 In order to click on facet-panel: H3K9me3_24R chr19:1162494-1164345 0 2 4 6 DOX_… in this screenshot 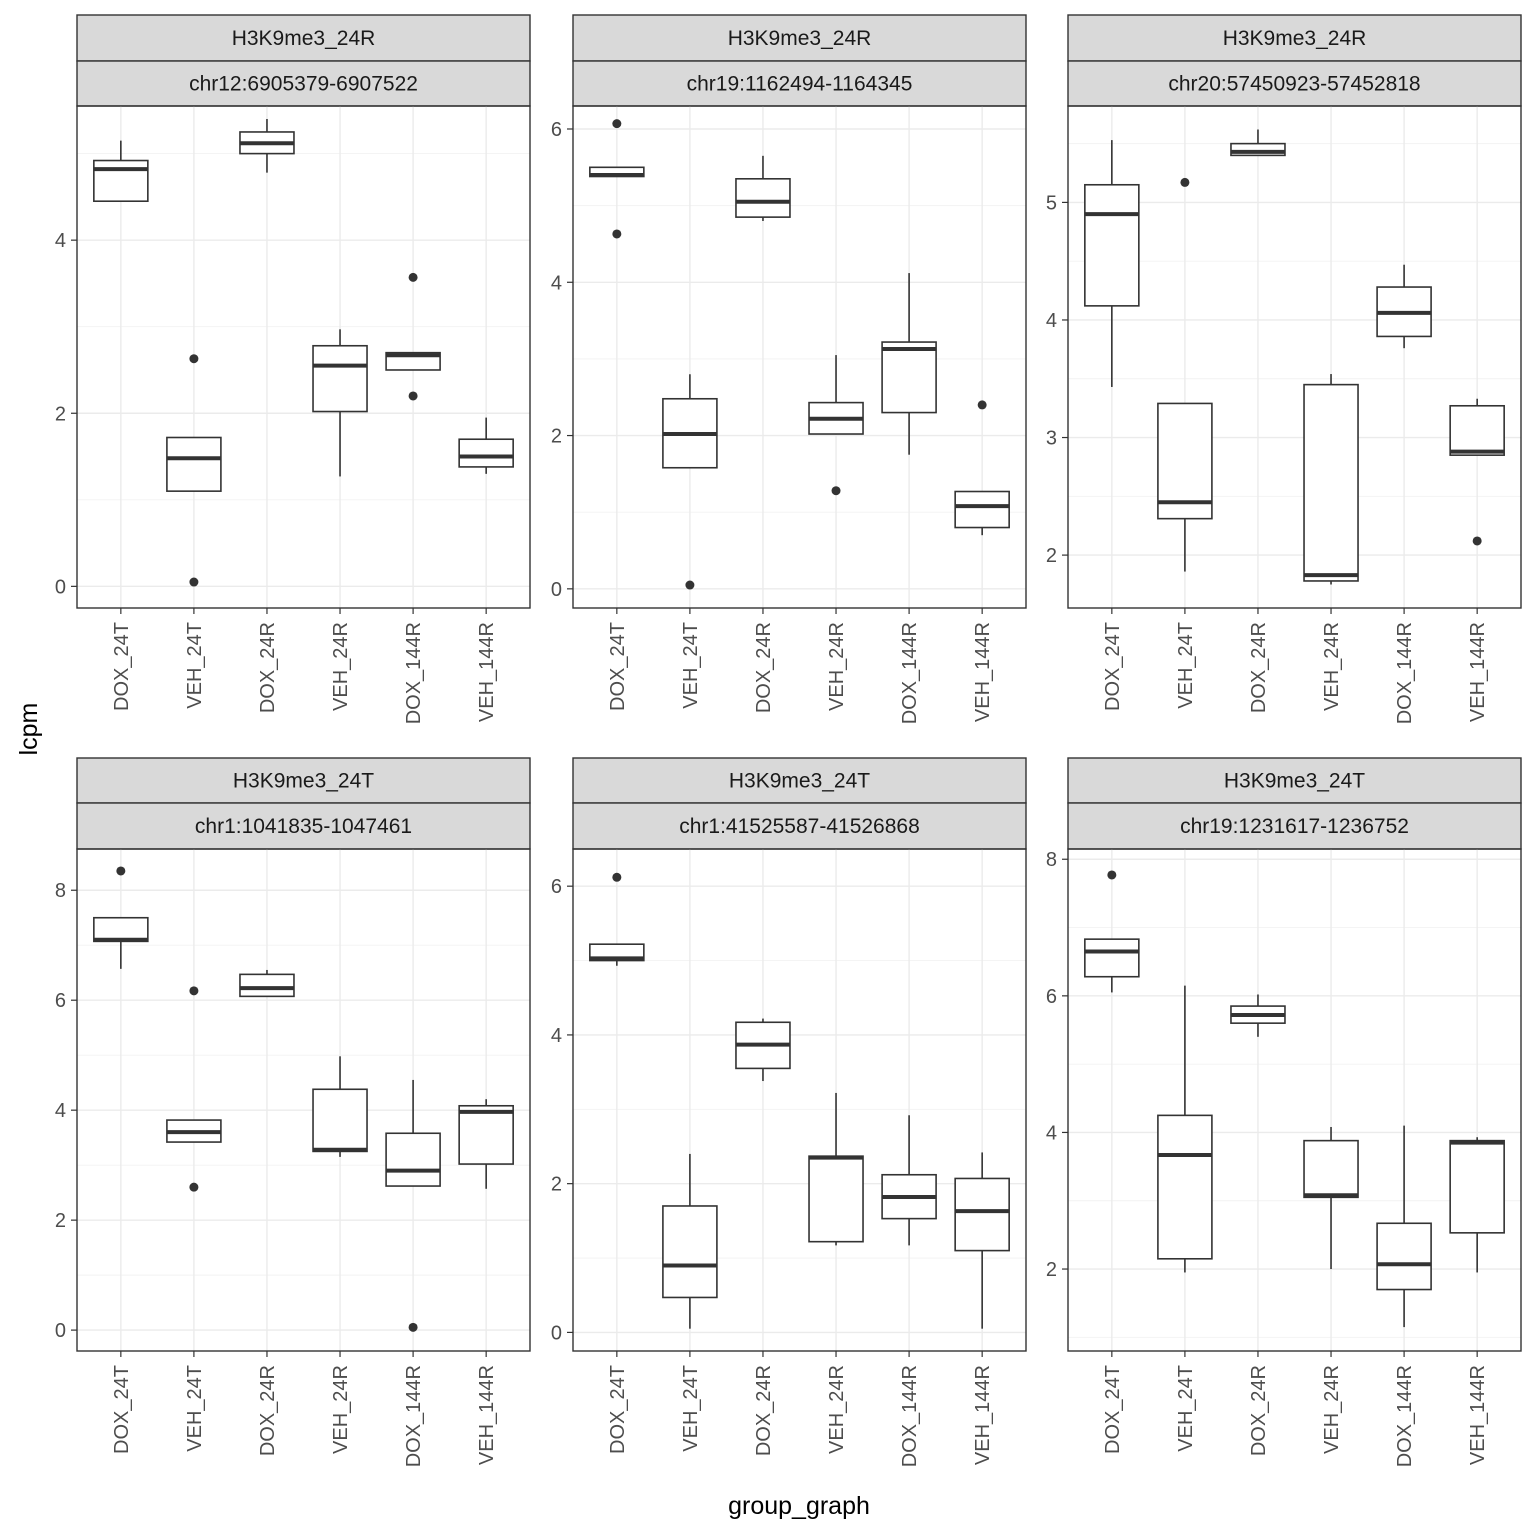, I will do `click(789, 369)`.